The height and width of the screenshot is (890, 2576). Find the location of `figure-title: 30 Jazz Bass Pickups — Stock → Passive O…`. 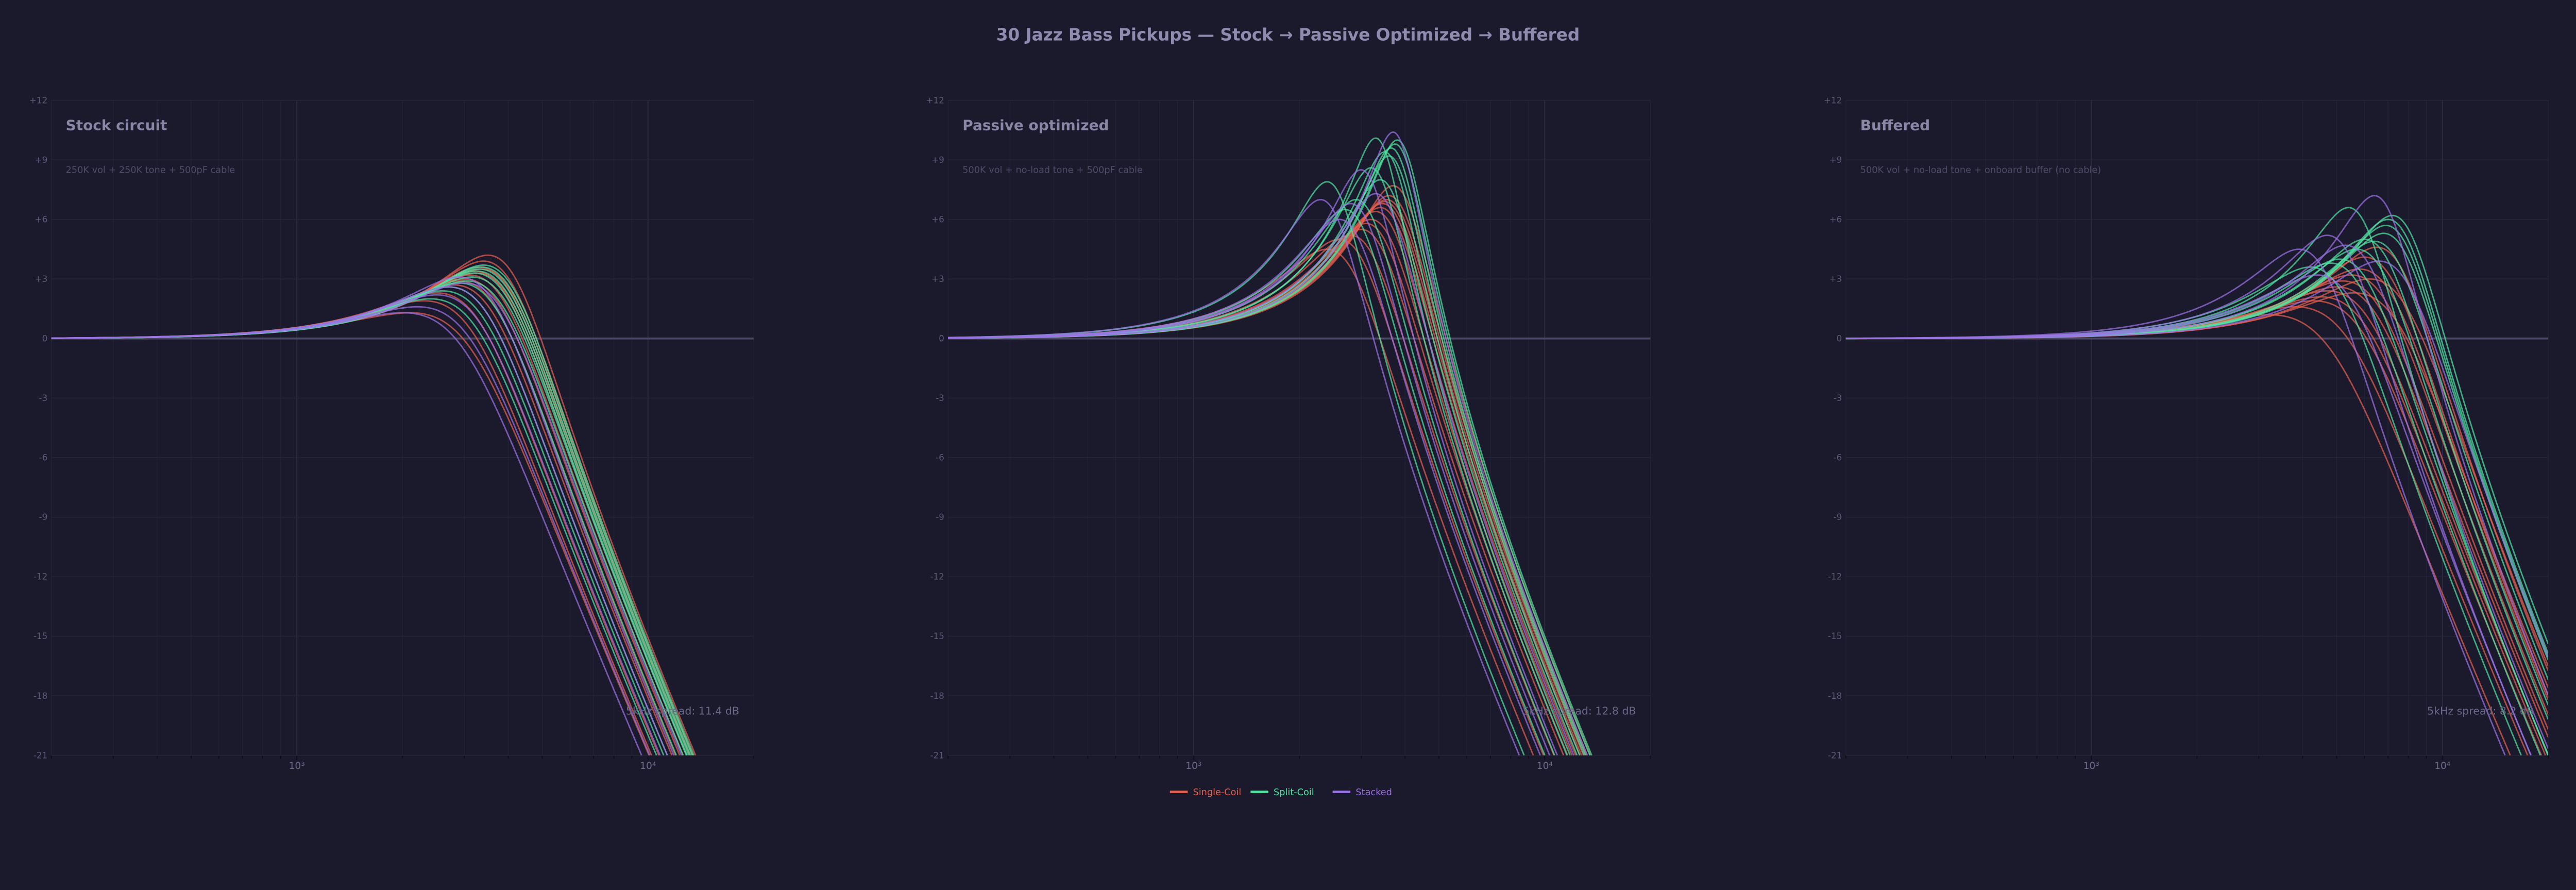

figure-title: 30 Jazz Bass Pickups — Stock → Passive O… is located at coordinates (1288, 34).